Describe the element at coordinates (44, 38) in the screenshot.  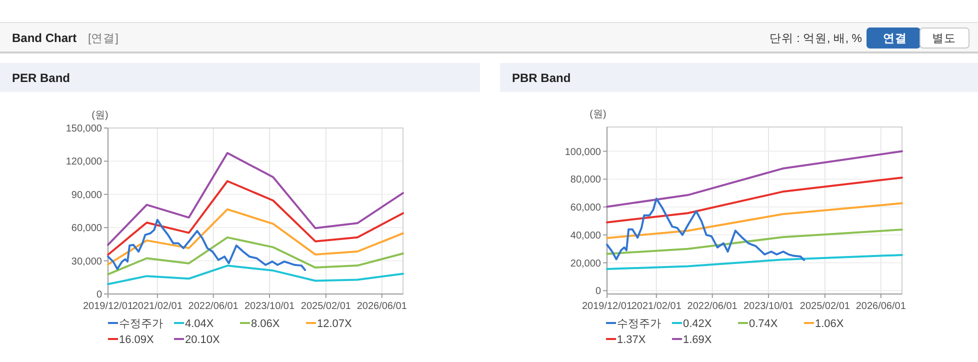
I see `text: Band Chart` at that location.